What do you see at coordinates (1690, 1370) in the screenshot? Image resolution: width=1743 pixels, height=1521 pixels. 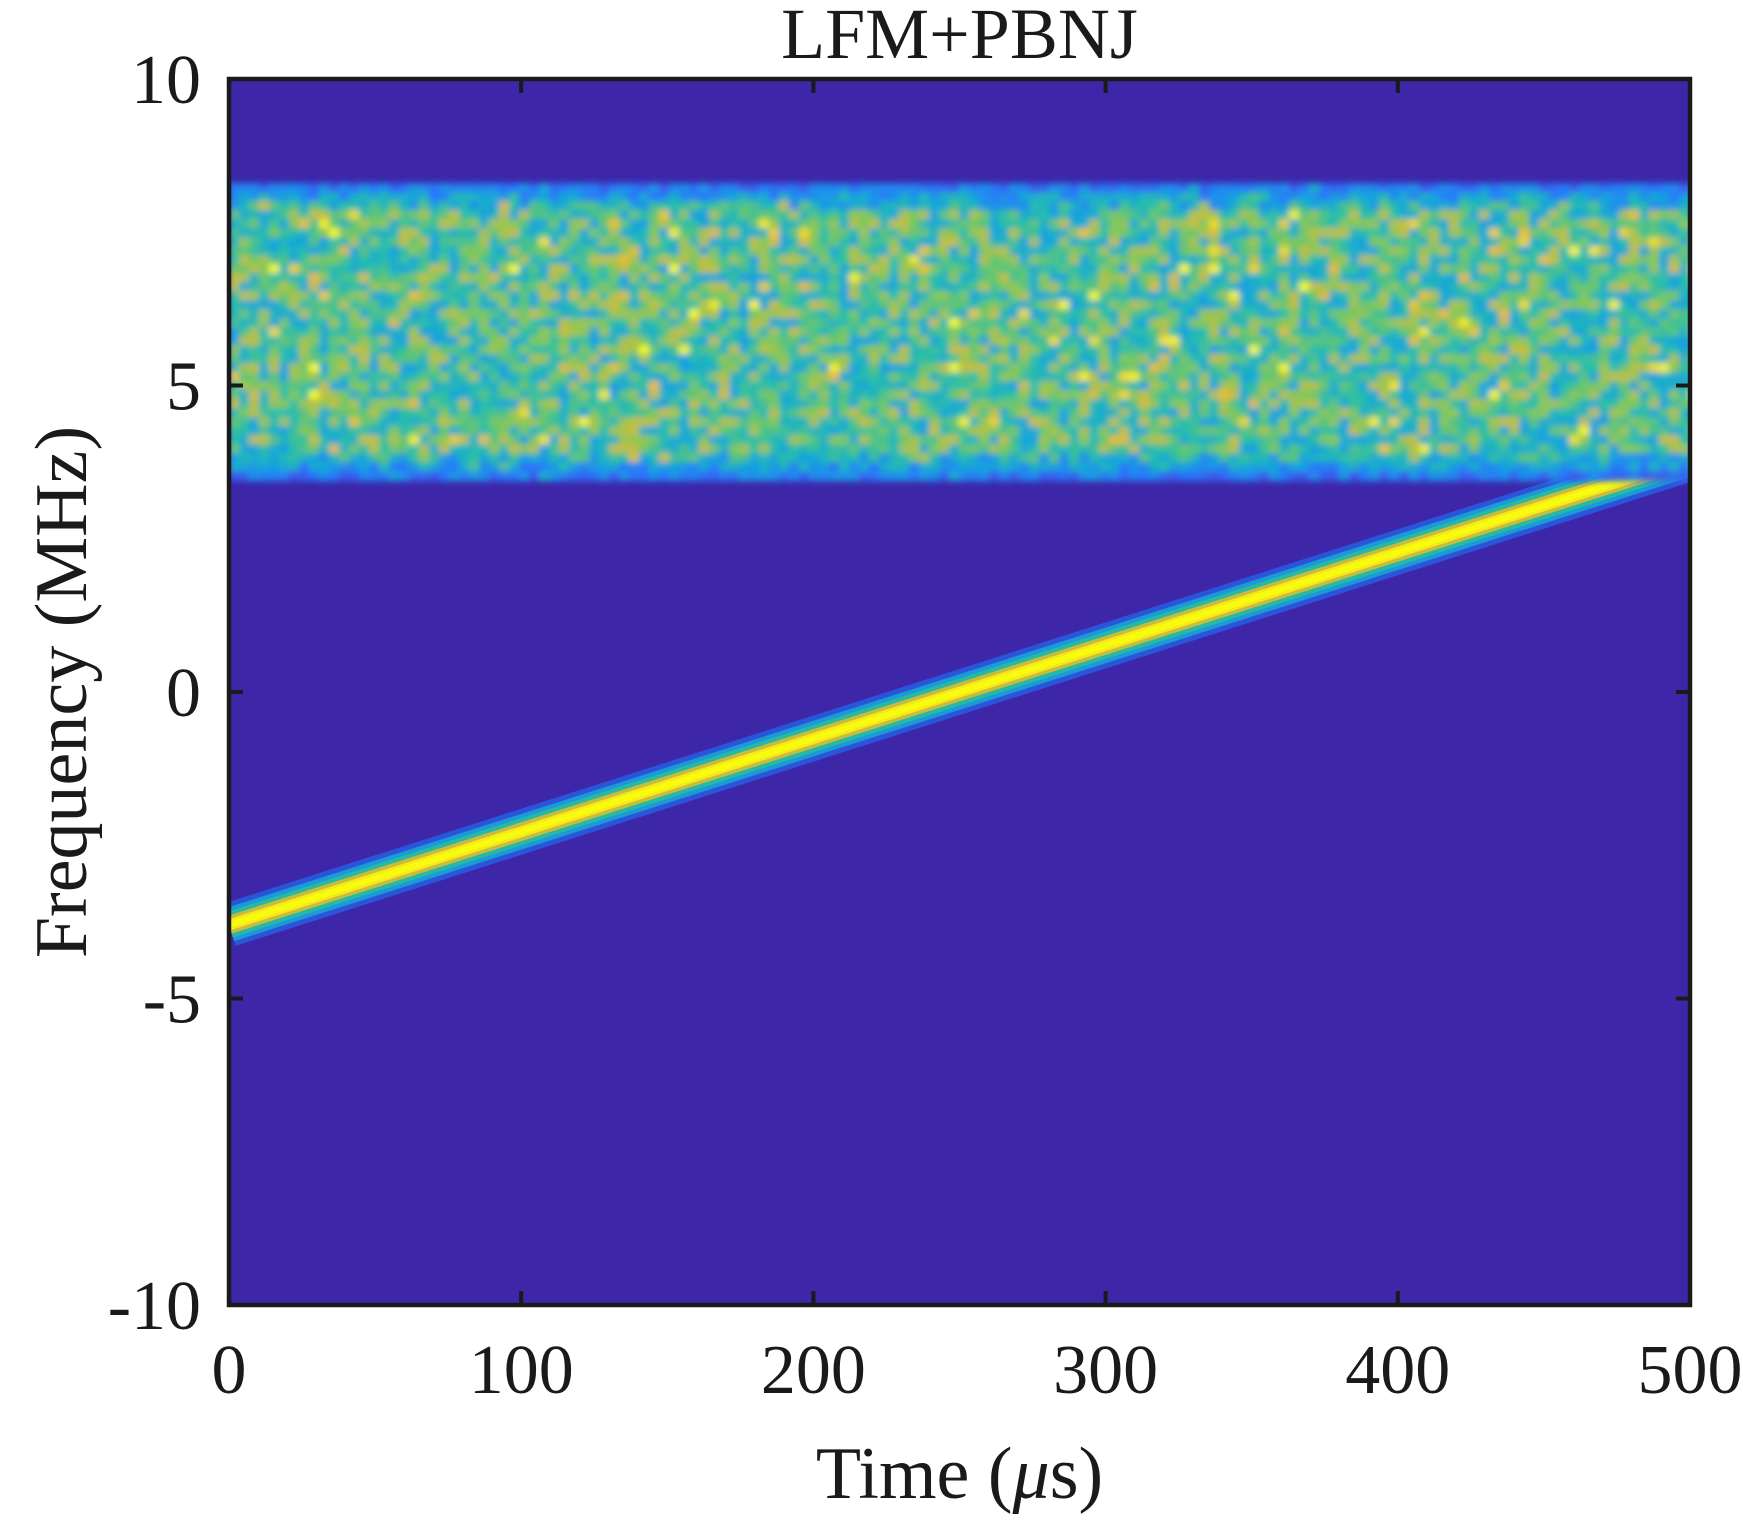 I see `x-tick-label: 500` at bounding box center [1690, 1370].